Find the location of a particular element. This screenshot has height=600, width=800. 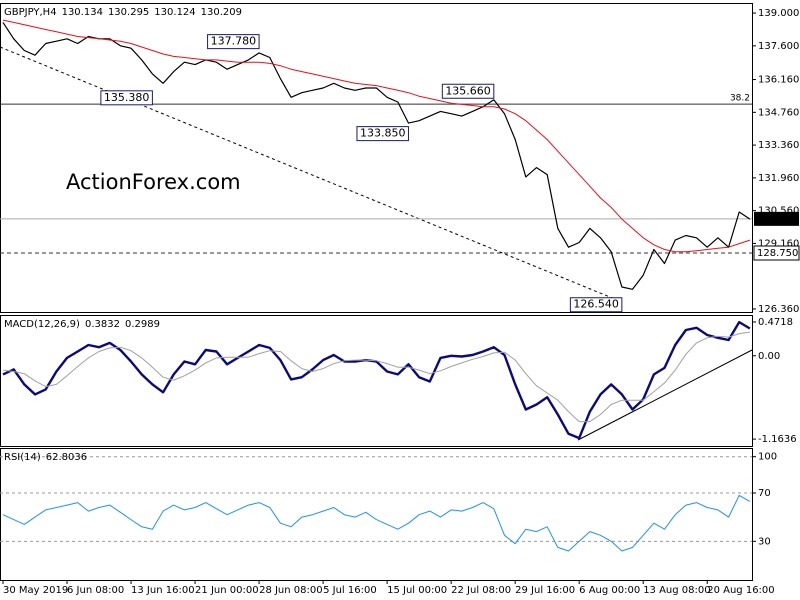

x-tick-label: 20 Aug 16:00 is located at coordinates (740, 590).